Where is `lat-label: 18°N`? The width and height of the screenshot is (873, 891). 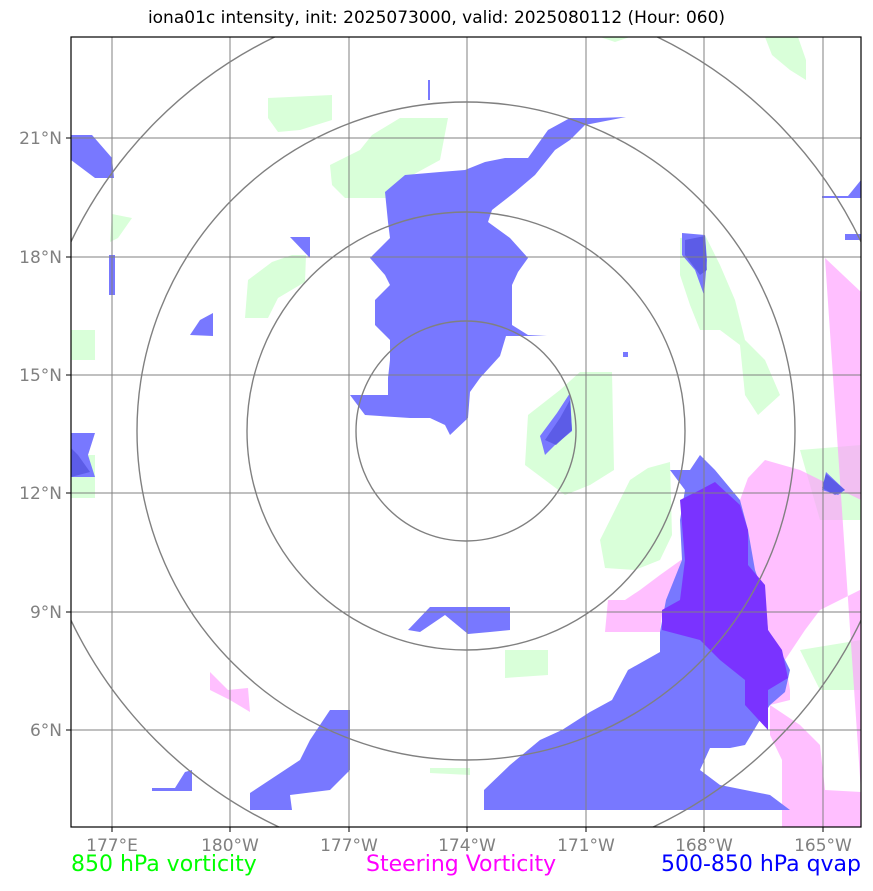
lat-label: 18°N is located at coordinates (40, 258).